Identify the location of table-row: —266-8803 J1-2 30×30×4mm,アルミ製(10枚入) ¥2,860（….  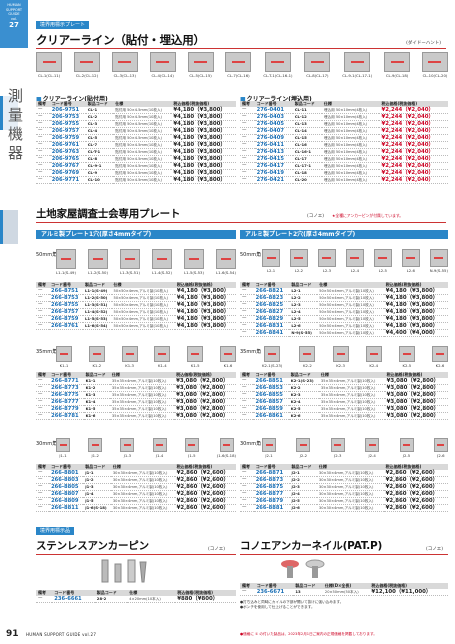
(136, 480).